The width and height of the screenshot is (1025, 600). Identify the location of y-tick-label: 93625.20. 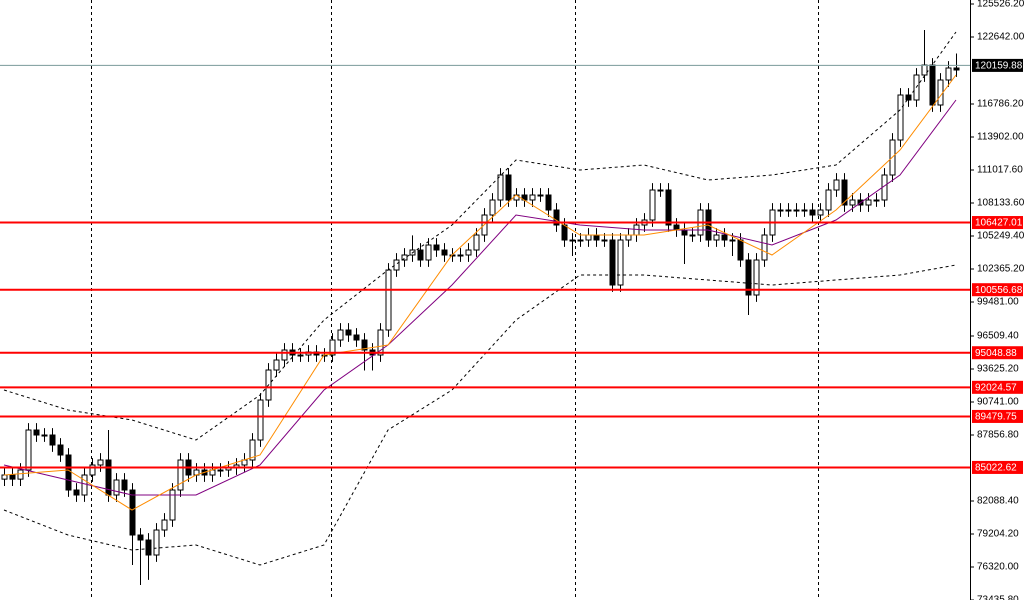
(998, 369).